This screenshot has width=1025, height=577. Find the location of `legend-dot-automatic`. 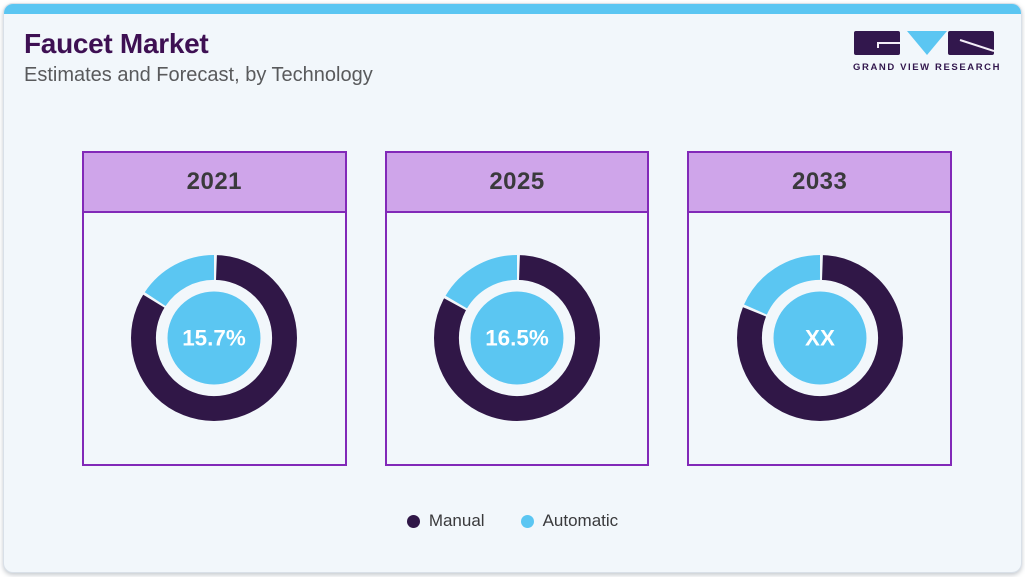

legend-dot-automatic is located at coordinates (527, 521).